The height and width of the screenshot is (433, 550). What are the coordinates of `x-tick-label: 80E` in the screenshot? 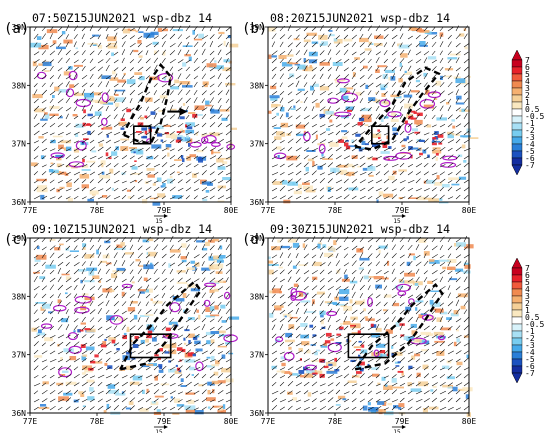 It's located at (469, 421).